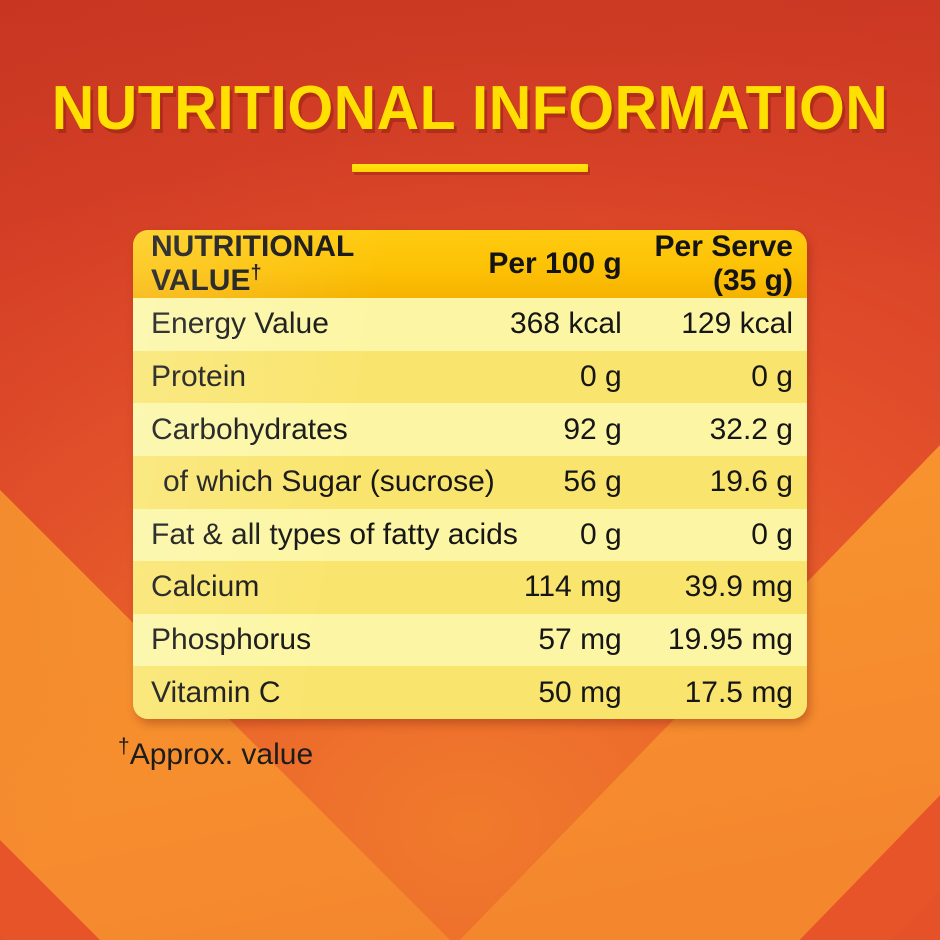 This screenshot has height=940, width=940. Describe the element at coordinates (124, 746) in the screenshot. I see `dagger-marker-footnote: †` at that location.